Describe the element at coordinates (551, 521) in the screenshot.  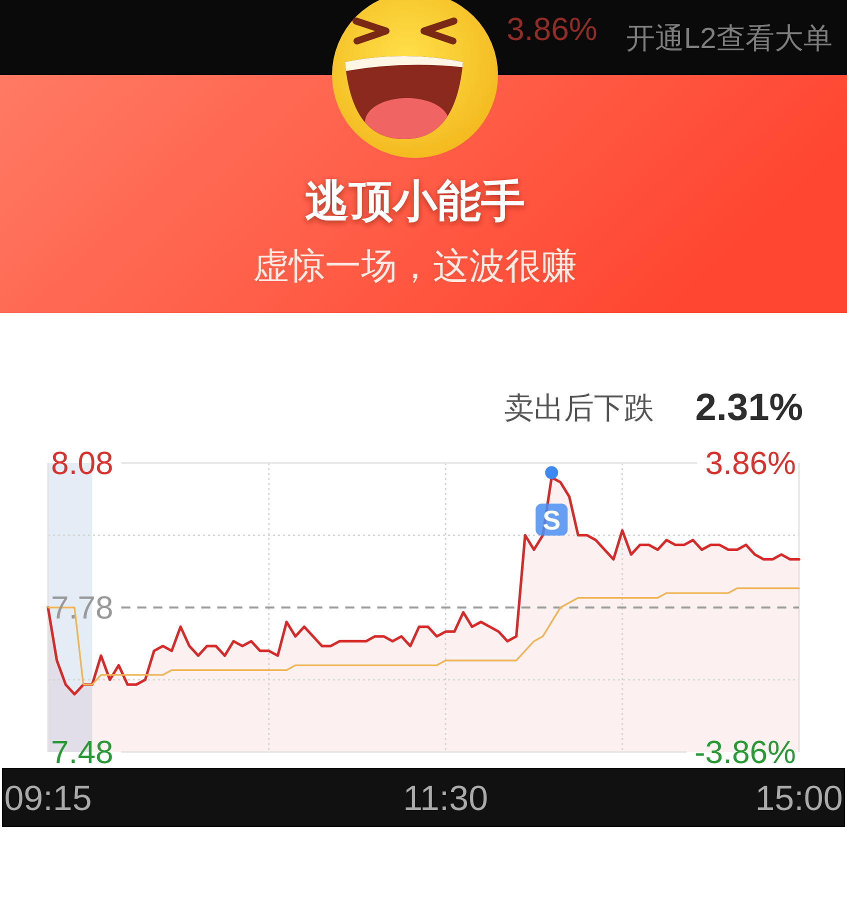
I see `annotation: S` at that location.